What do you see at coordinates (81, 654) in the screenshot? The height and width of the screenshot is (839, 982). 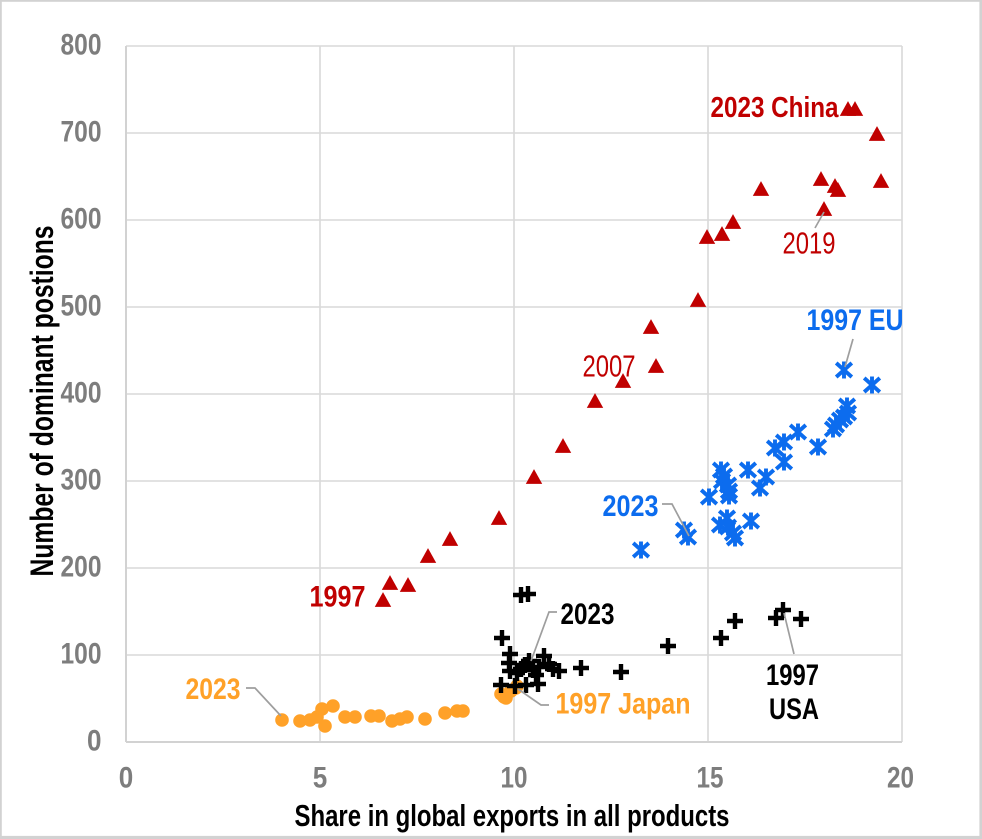 I see `svg-text: 100` at bounding box center [81, 654].